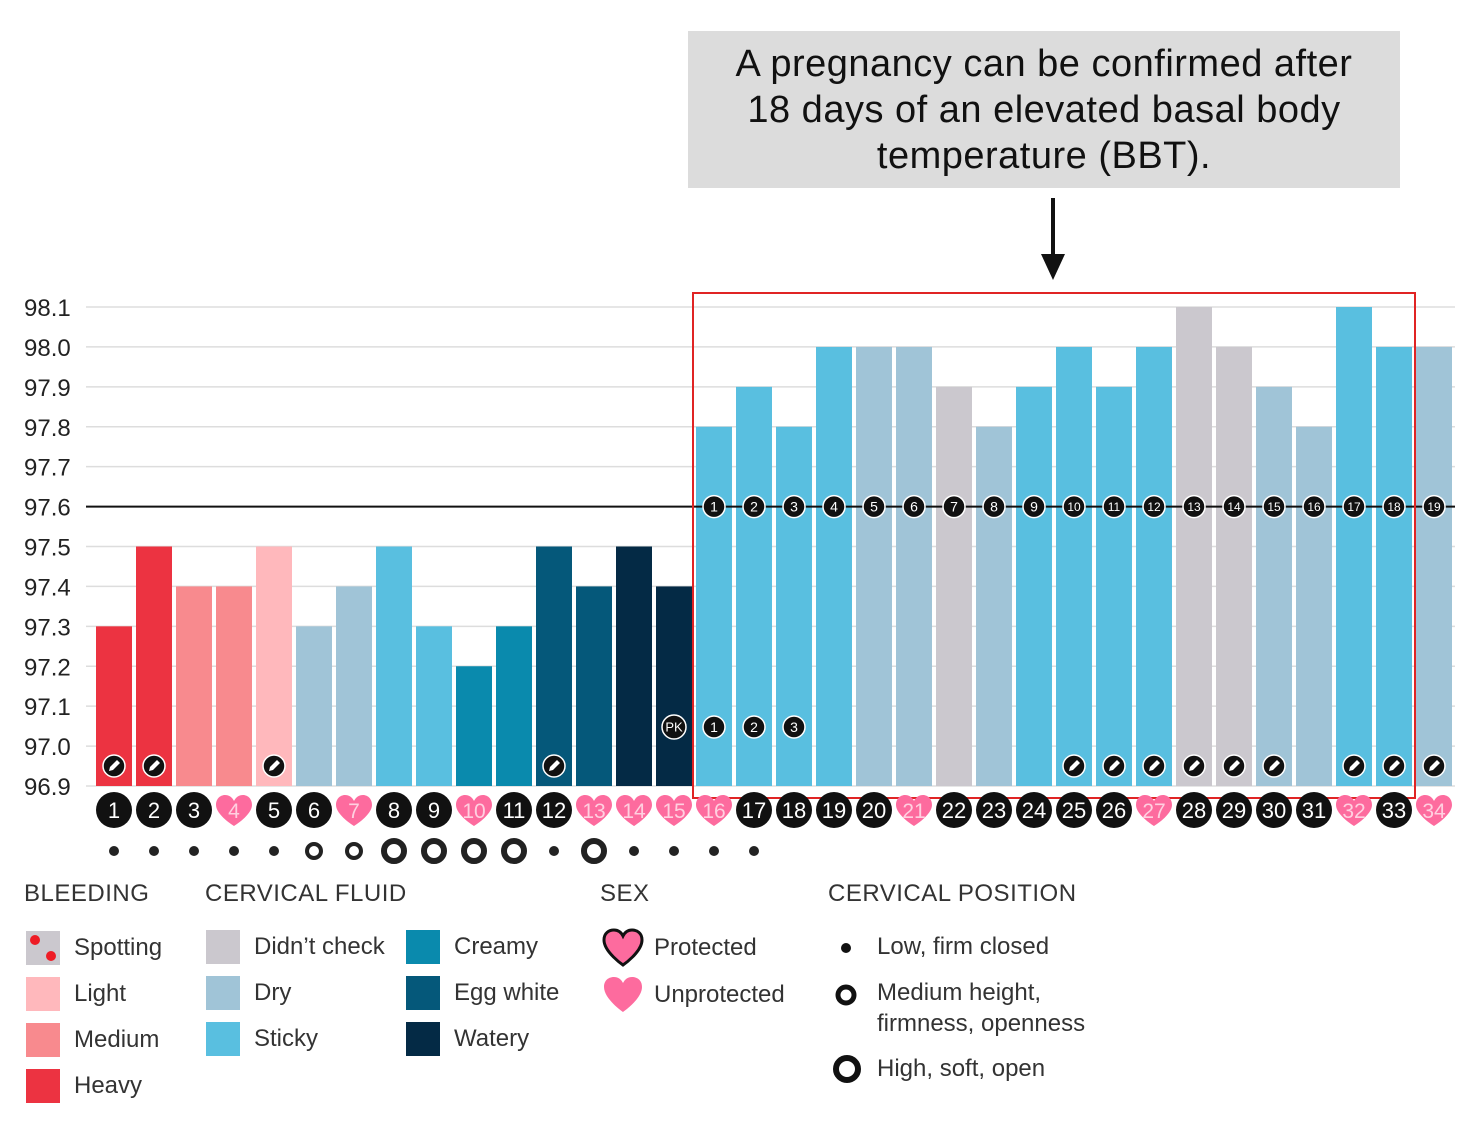  Describe the element at coordinates (1074, 810) in the screenshot. I see `day-marker-circle: 25` at that location.